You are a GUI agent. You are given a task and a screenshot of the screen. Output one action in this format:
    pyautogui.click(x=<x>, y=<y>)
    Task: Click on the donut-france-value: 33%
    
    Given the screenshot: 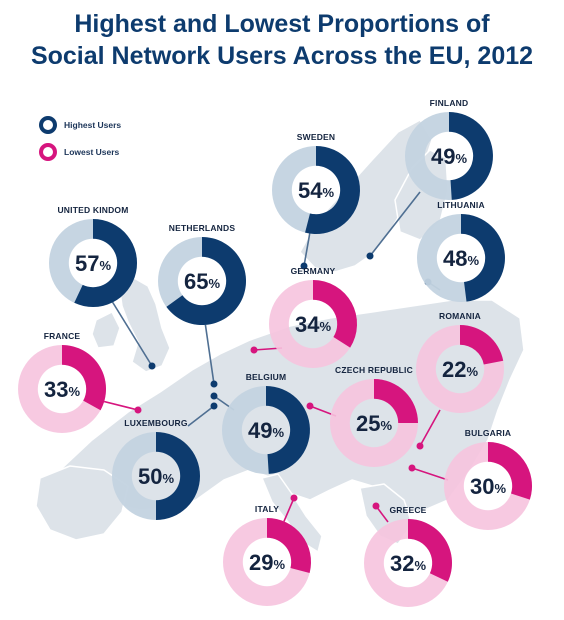 What is the action you would take?
    pyautogui.click(x=62, y=389)
    